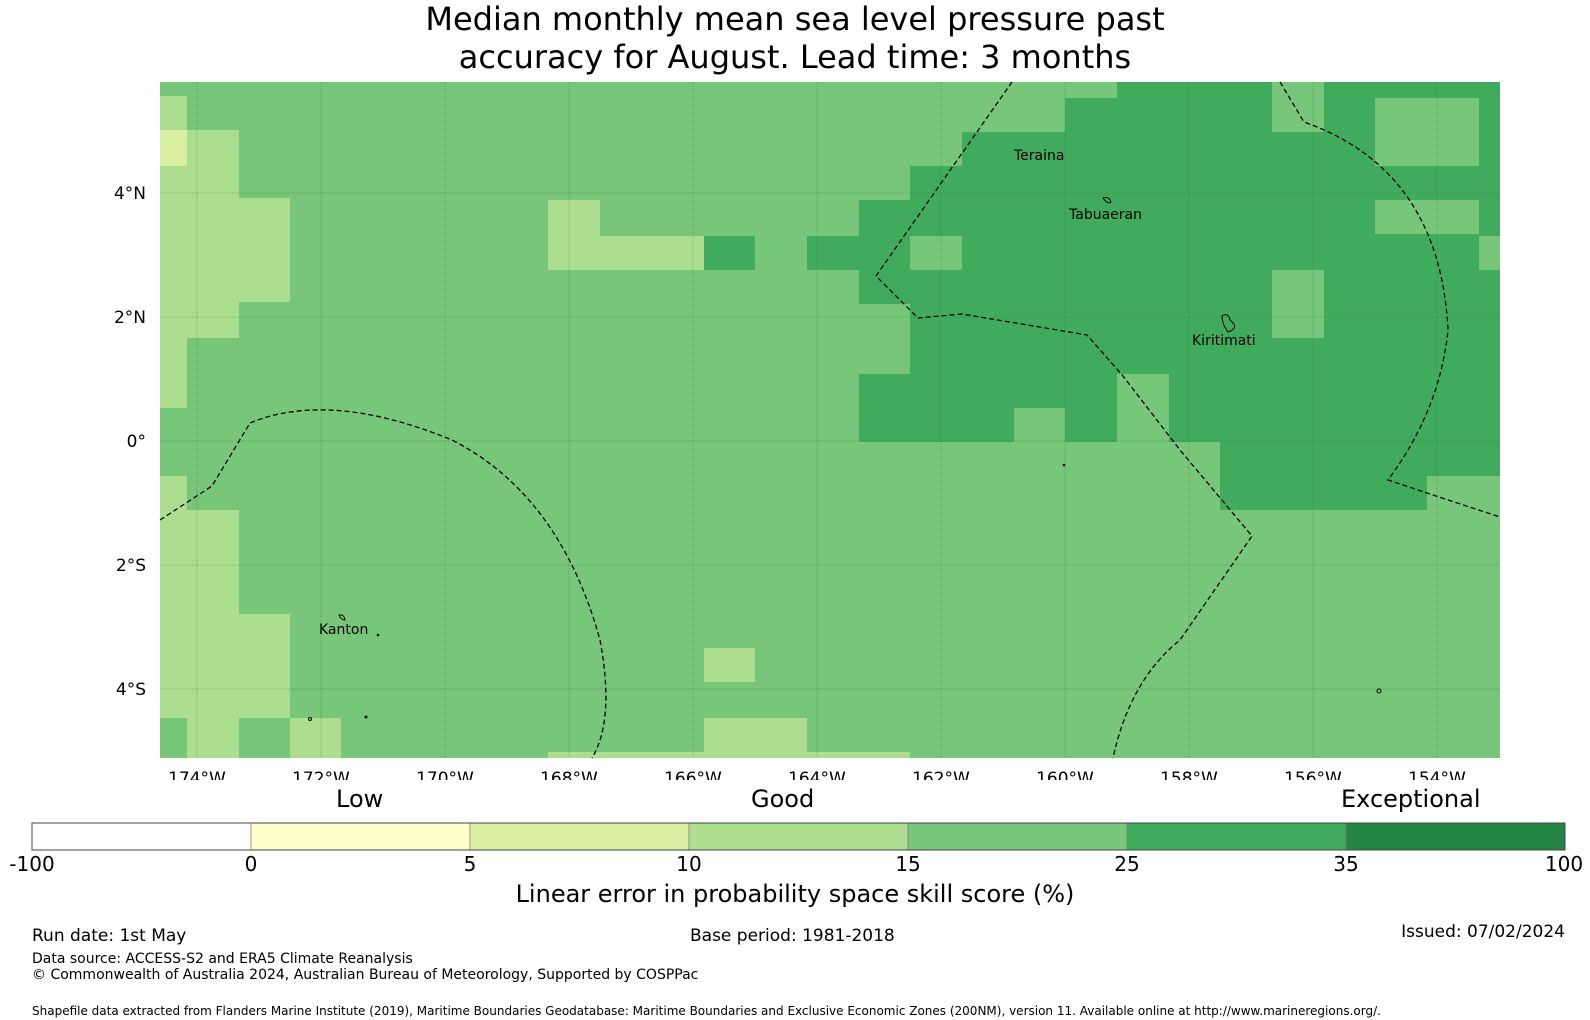 The image size is (1590, 1020). Describe the element at coordinates (251, 864) in the screenshot. I see `colorbar-tick-label: 0` at that location.